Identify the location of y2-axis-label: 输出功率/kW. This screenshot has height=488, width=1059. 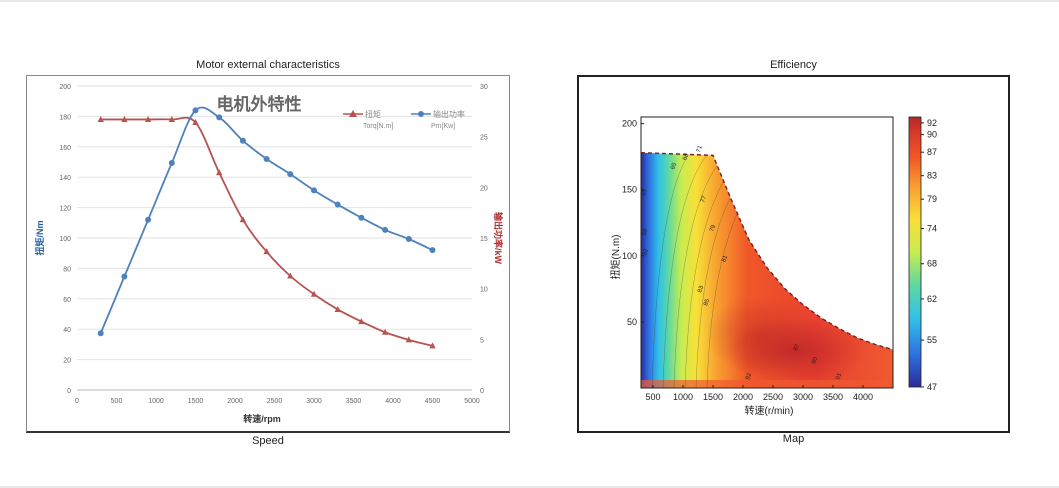
(498, 238).